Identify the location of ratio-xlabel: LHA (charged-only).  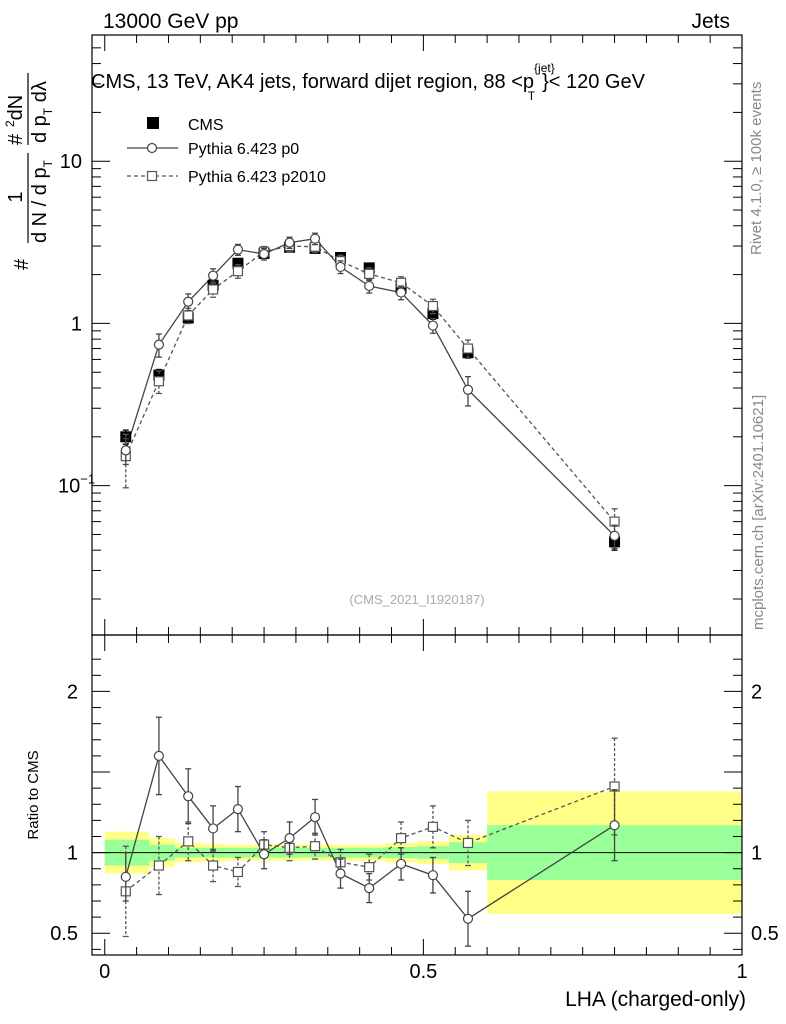
(655, 999).